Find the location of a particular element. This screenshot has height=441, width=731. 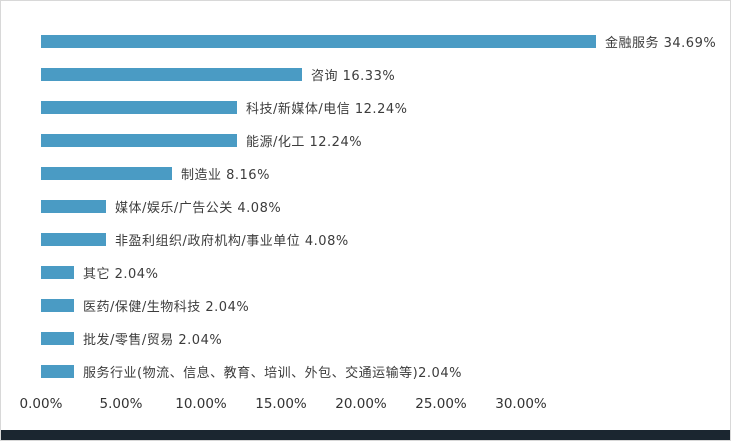

bar-label: 能源/化工 12.24% is located at coordinates (304, 142).